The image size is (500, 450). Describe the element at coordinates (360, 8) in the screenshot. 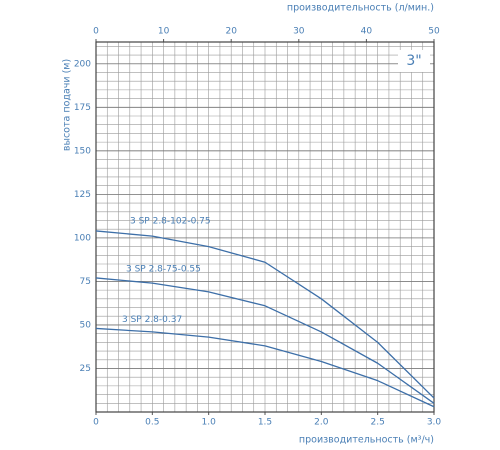

I see `top-axis-title: производительность (л/мин.)` at that location.